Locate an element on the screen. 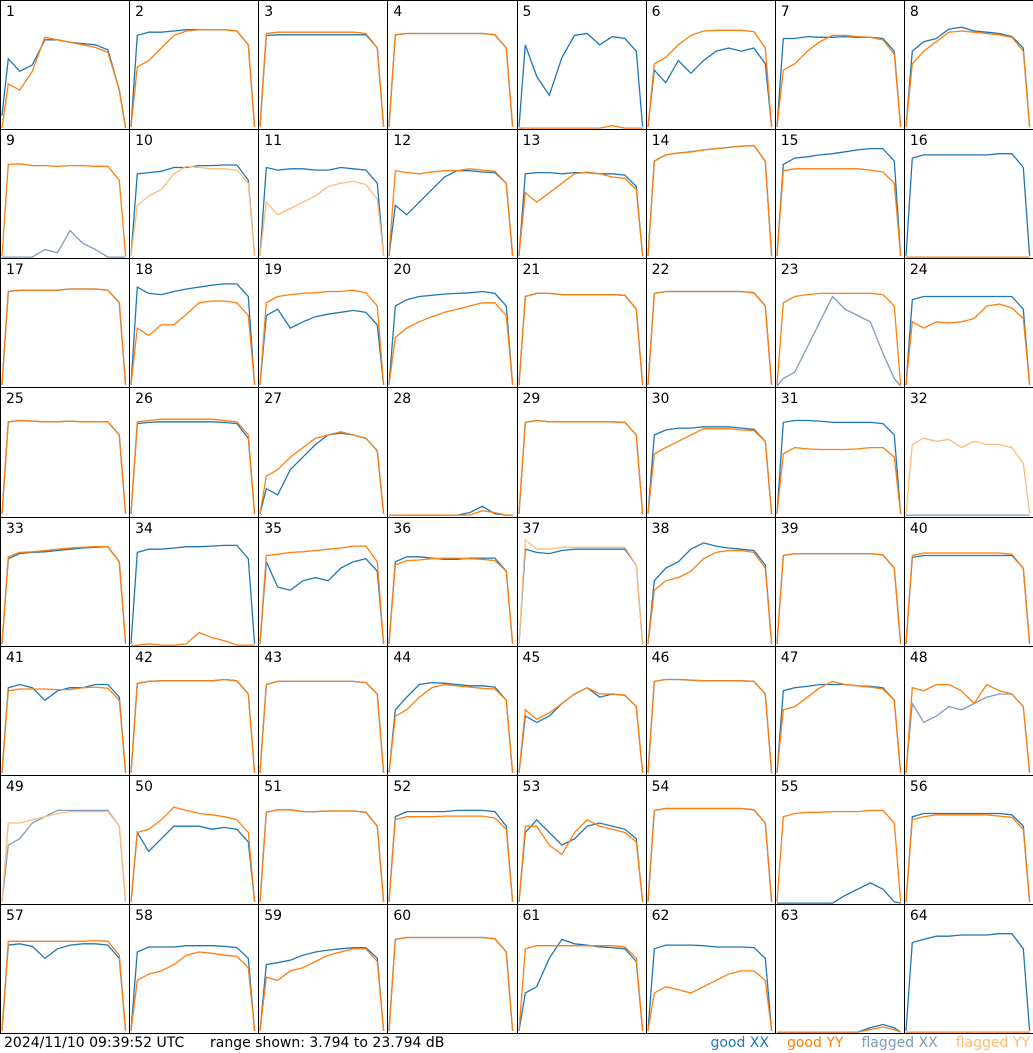 The image size is (1033, 1053). tile-number: 16 is located at coordinates (918, 141).